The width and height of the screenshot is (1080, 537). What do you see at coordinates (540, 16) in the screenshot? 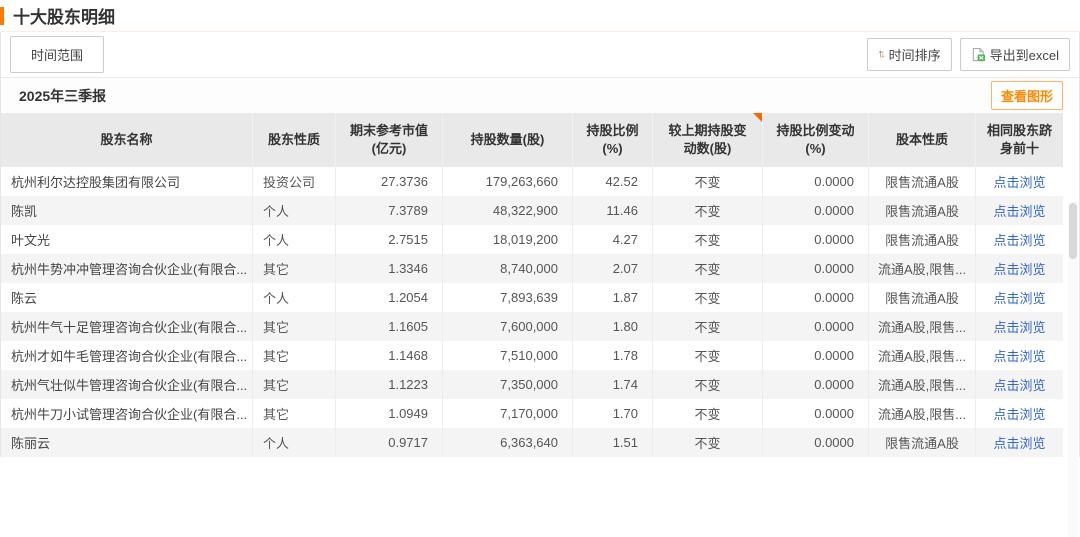
I see `page-title-row: 十大股东明细` at bounding box center [540, 16].